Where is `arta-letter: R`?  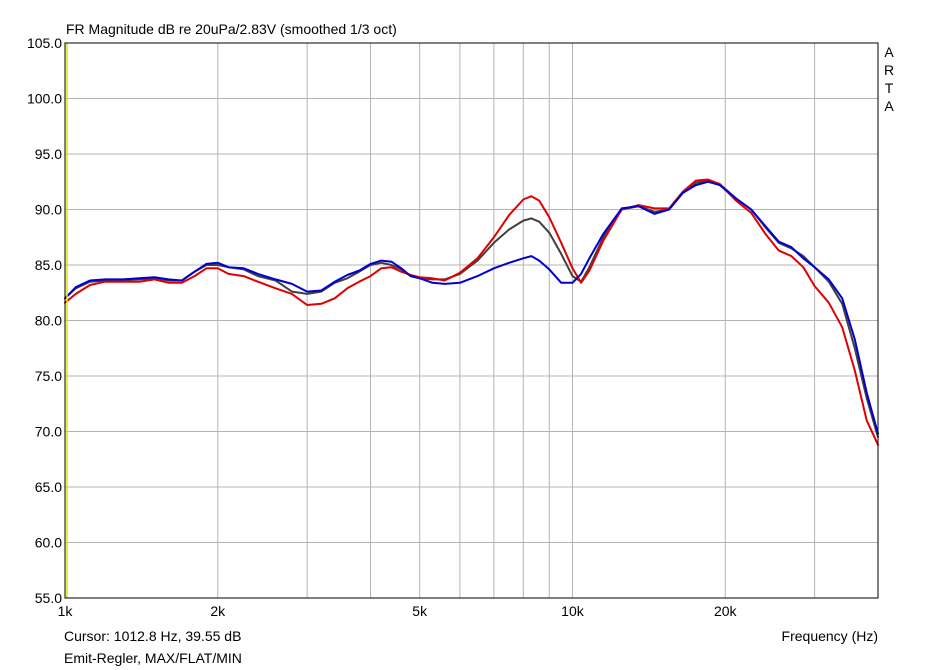 arta-letter: R is located at coordinates (889, 70).